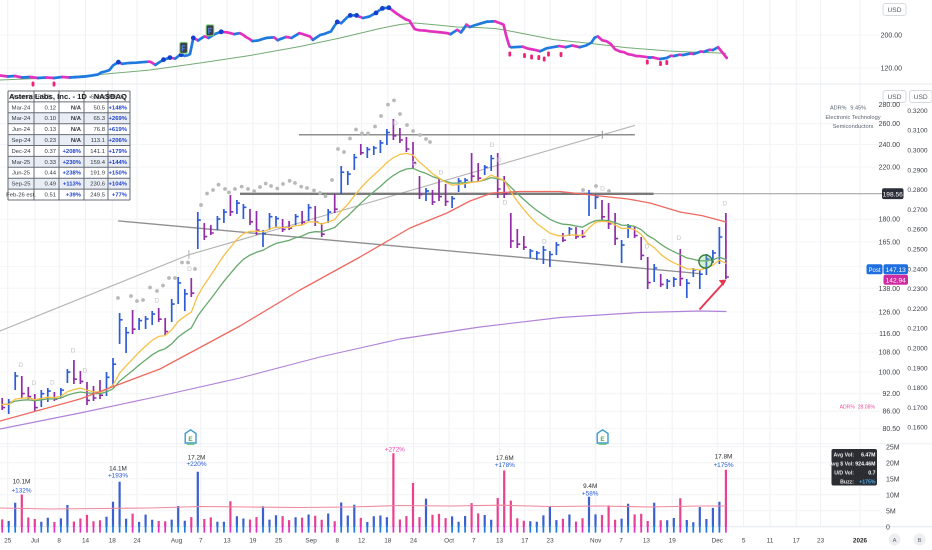 Image resolution: width=932 pixels, height=550 pixels. What do you see at coordinates (896, 270) in the screenshot?
I see `svg-text: 147.13` at bounding box center [896, 270].